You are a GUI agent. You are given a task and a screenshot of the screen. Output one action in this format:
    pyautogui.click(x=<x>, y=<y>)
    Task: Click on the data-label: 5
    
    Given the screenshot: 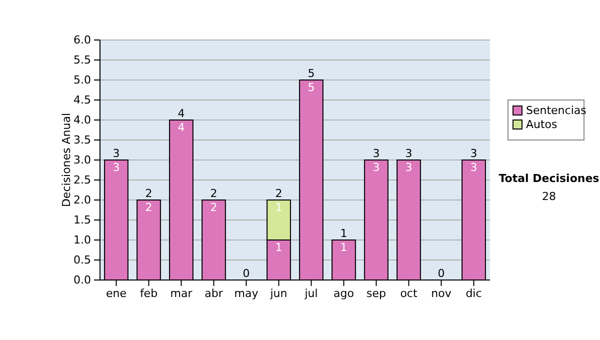 What is the action you would take?
    pyautogui.click(x=311, y=87)
    